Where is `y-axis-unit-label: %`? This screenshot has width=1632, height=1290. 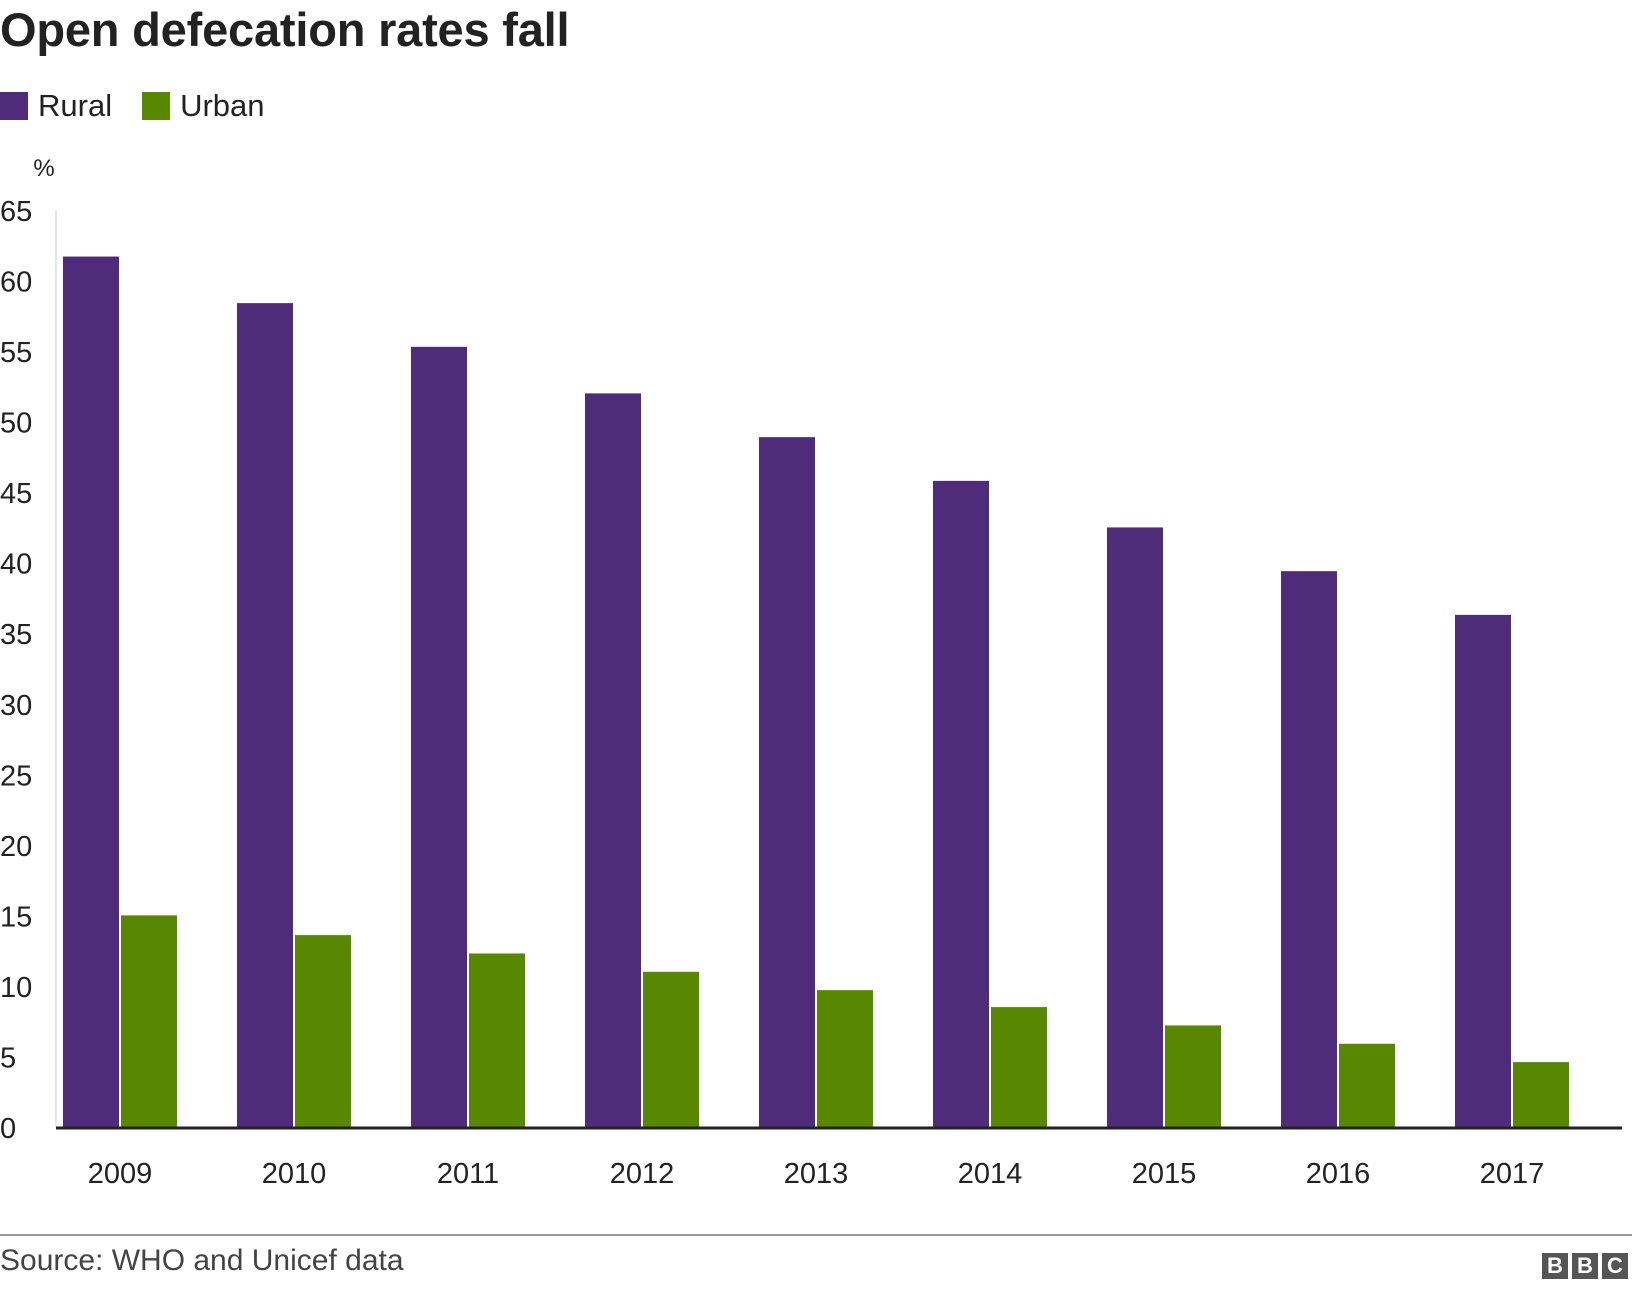
y-axis-unit-label: % is located at coordinates (43, 168).